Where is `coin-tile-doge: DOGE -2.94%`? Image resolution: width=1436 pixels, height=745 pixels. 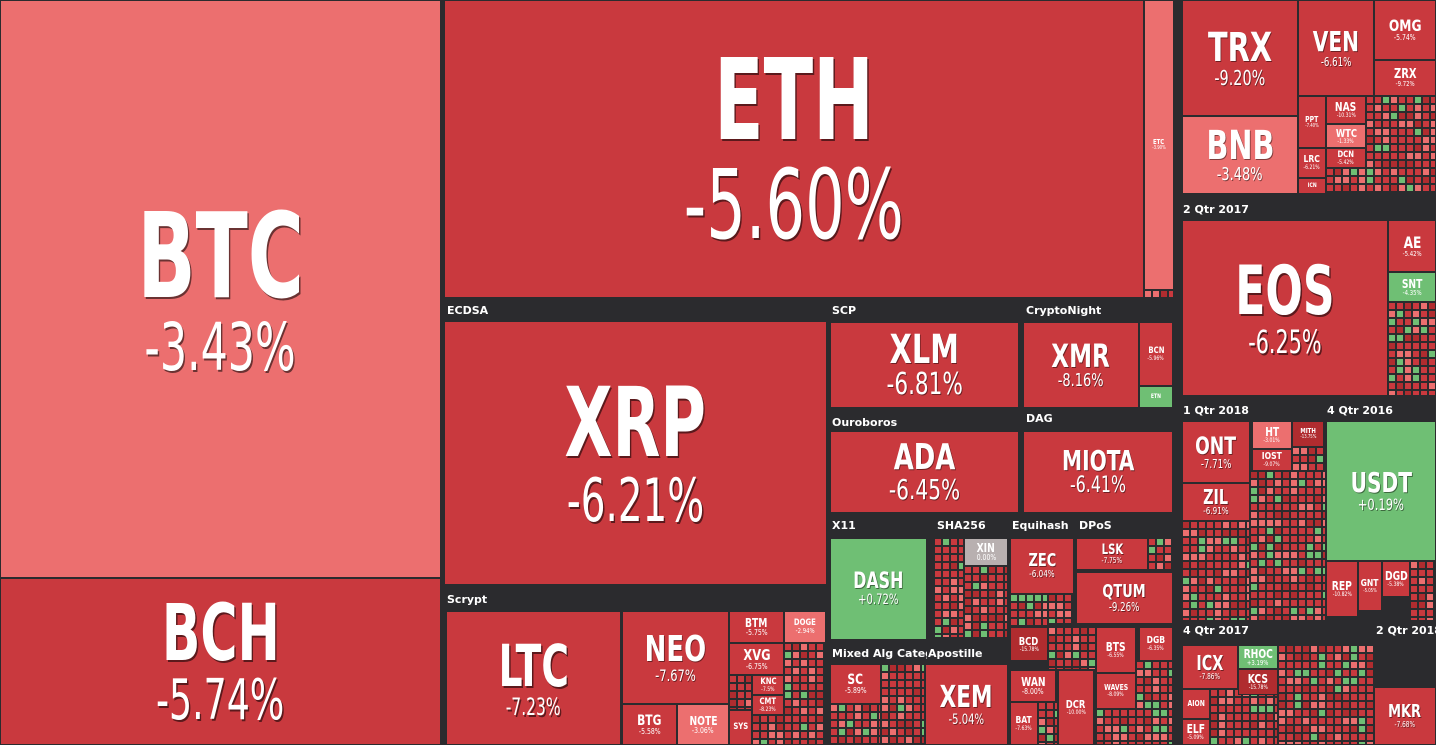 coin-tile-doge: DOGE -2.94% is located at coordinates (805, 627).